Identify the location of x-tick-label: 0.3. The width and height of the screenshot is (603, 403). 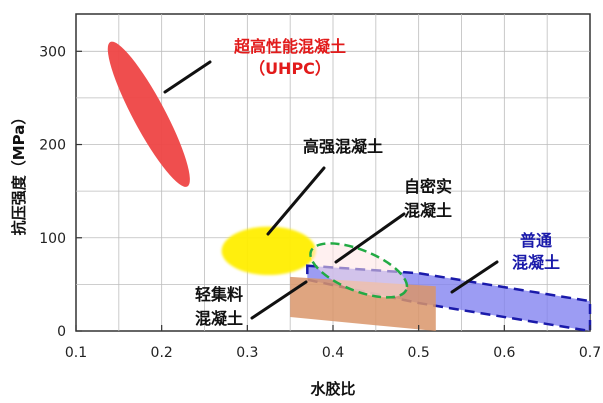
(247, 353).